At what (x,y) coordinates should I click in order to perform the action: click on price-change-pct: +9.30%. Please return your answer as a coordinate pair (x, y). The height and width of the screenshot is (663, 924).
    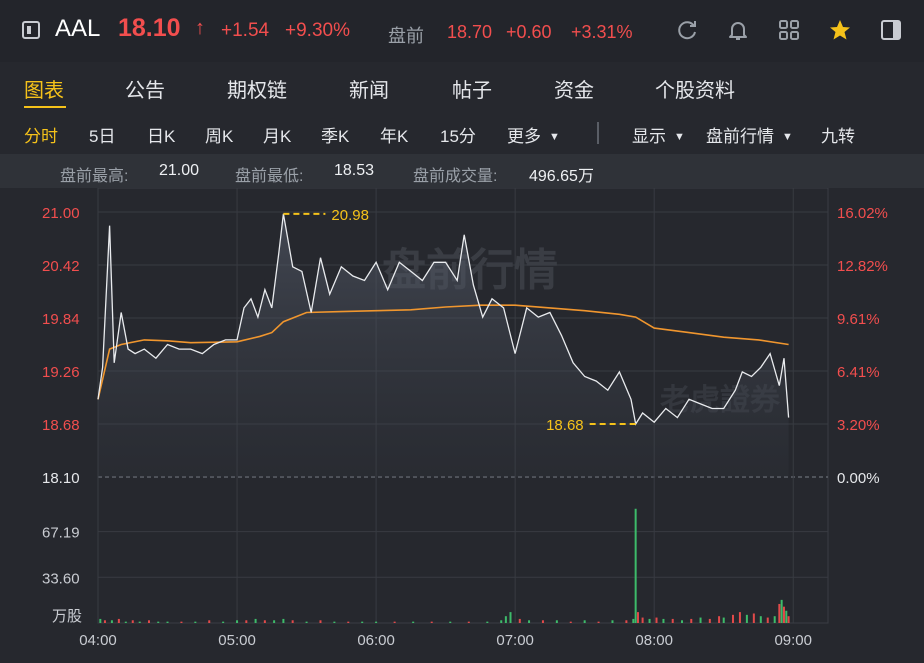
    Looking at the image, I should click on (317, 30).